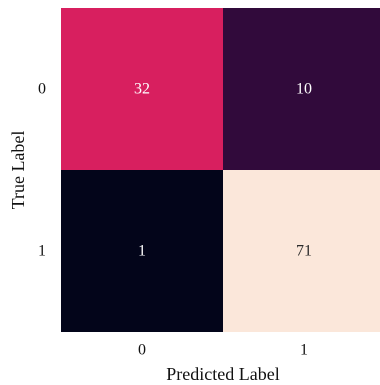 Image resolution: width=380 pixels, height=385 pixels. Describe the element at coordinates (42, 251) in the screenshot. I see `y-tick-label-1: 1` at that location.